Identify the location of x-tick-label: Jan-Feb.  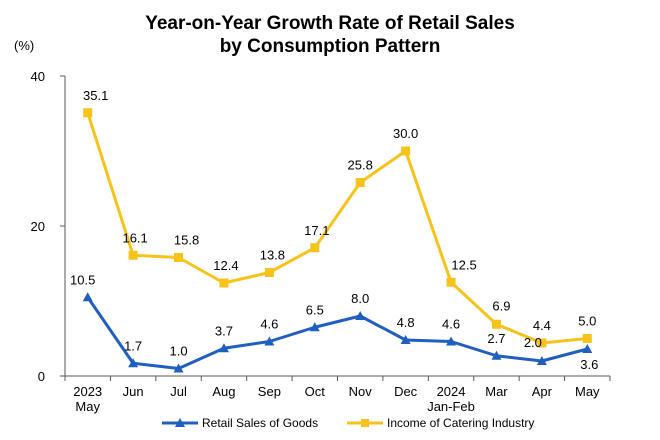
(451, 406).